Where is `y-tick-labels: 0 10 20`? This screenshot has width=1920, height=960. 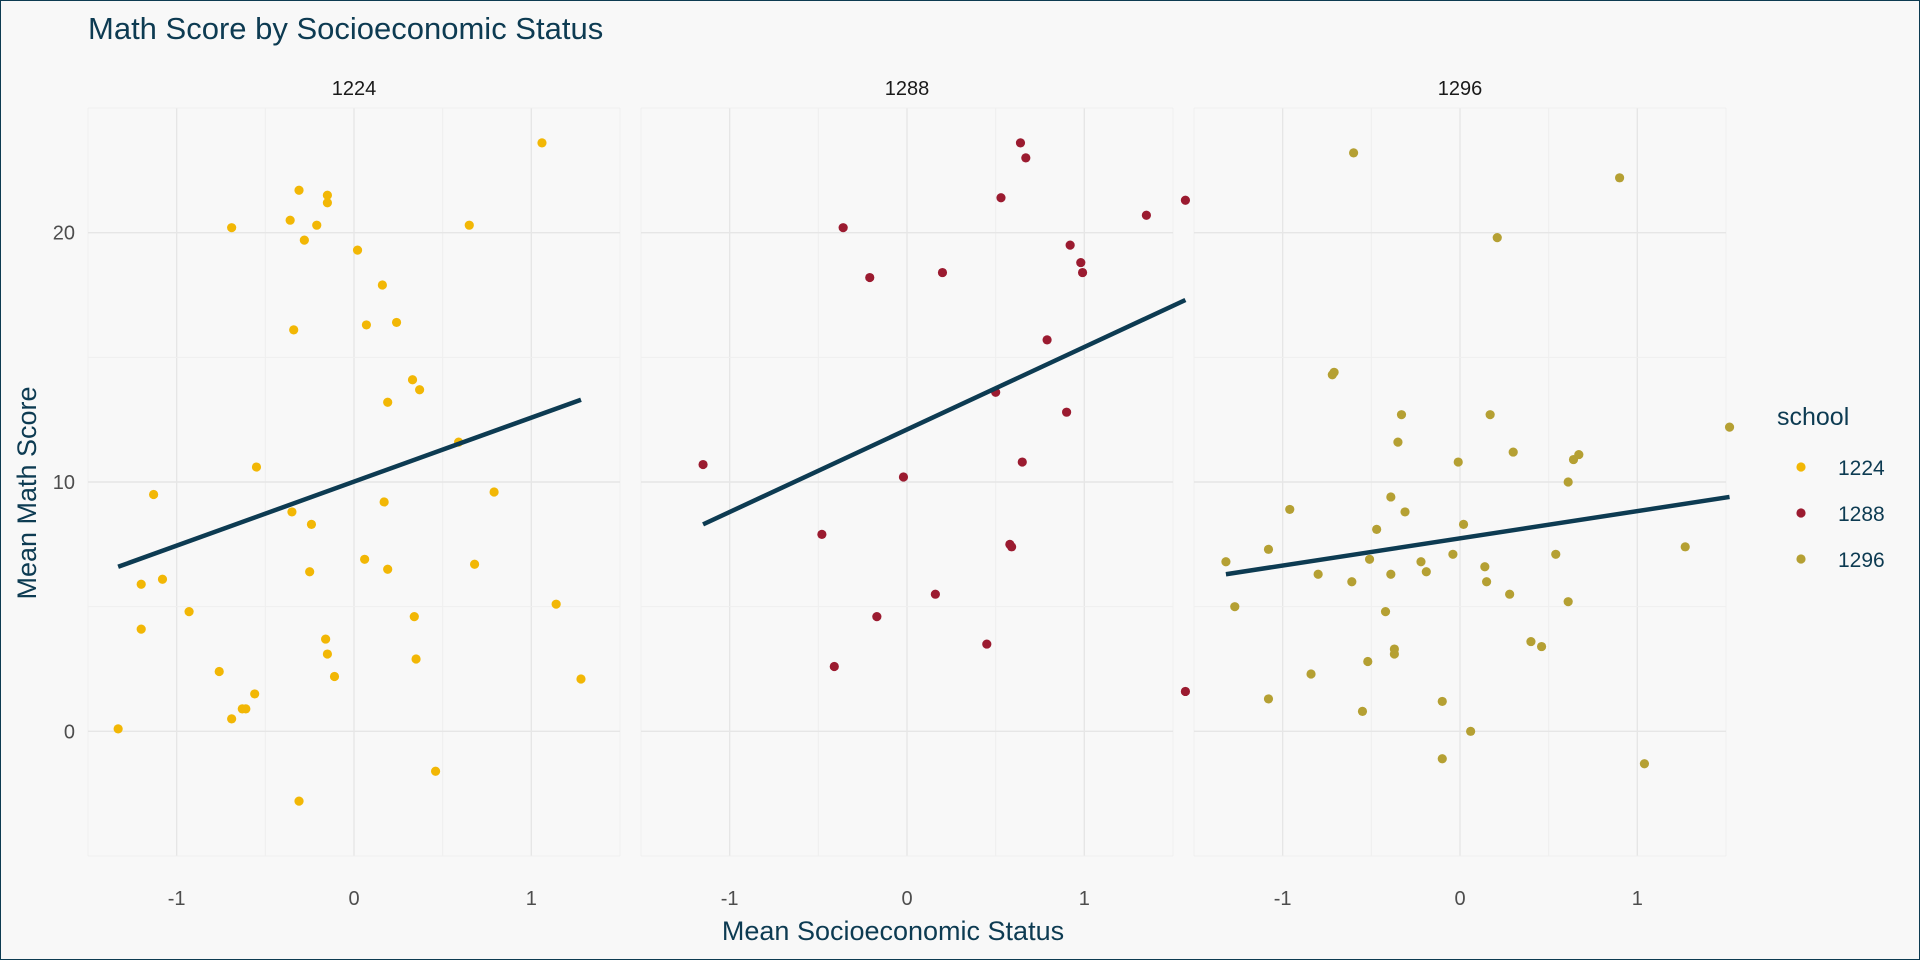
y-tick-labels: 0 10 20 is located at coordinates (64, 483).